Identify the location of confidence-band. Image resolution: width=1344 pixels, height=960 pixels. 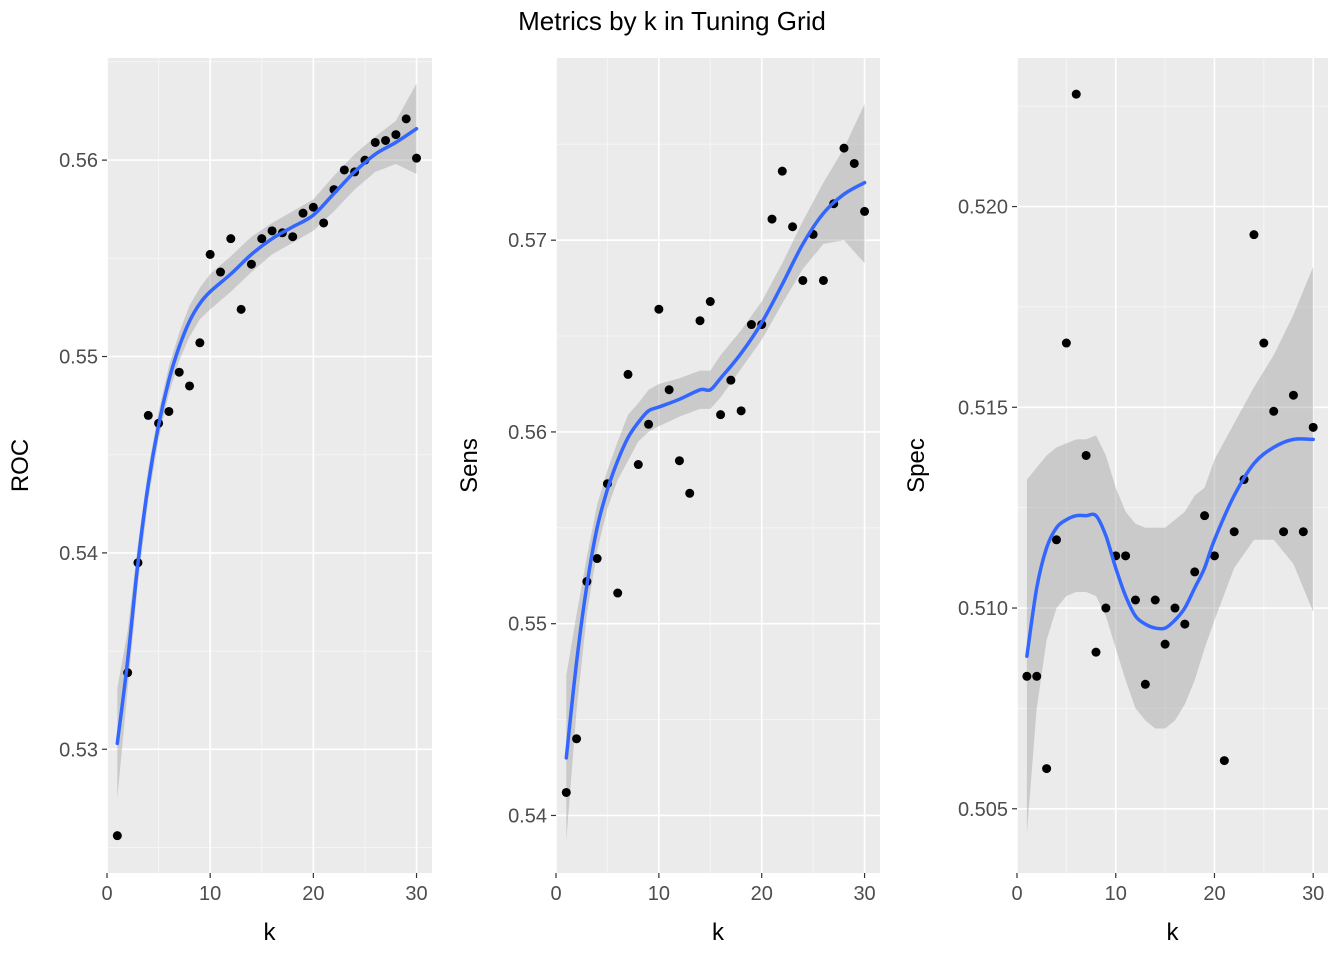
(1170, 549).